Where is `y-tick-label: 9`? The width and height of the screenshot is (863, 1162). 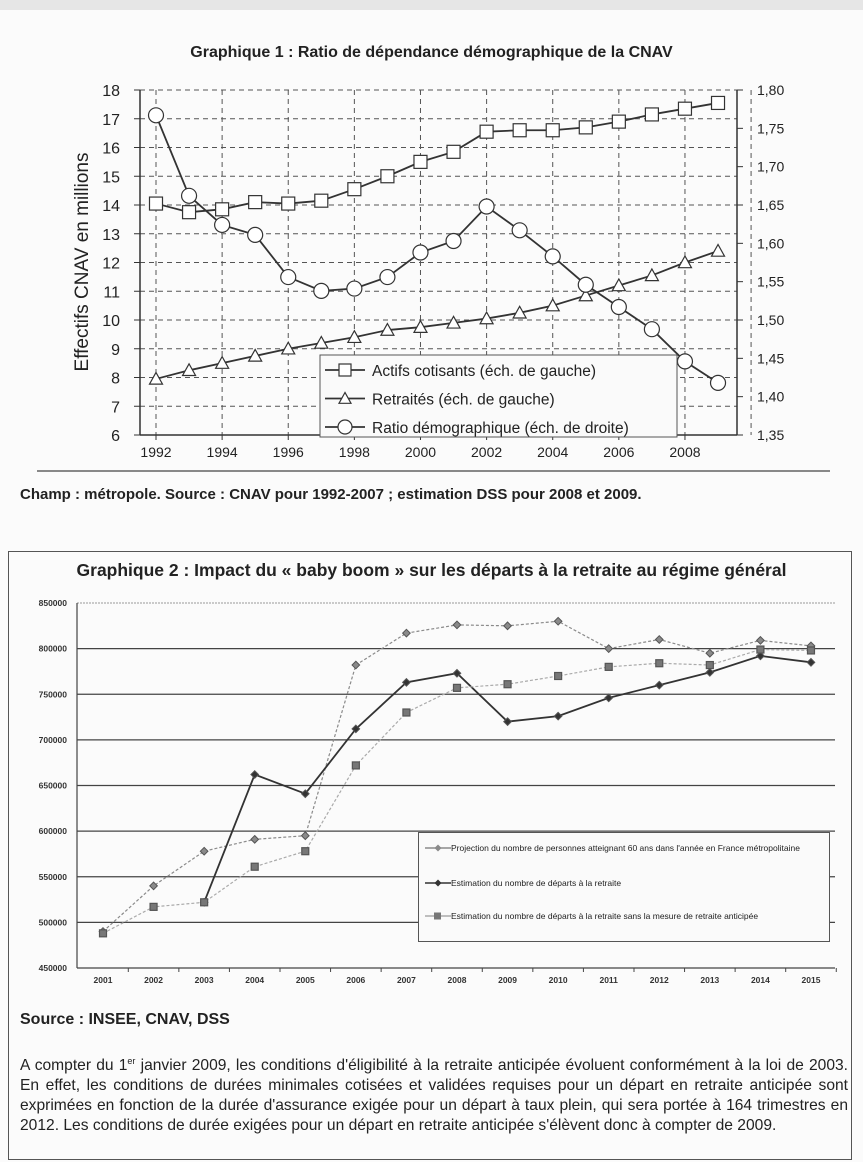
y-tick-label: 9 is located at coordinates (115, 350).